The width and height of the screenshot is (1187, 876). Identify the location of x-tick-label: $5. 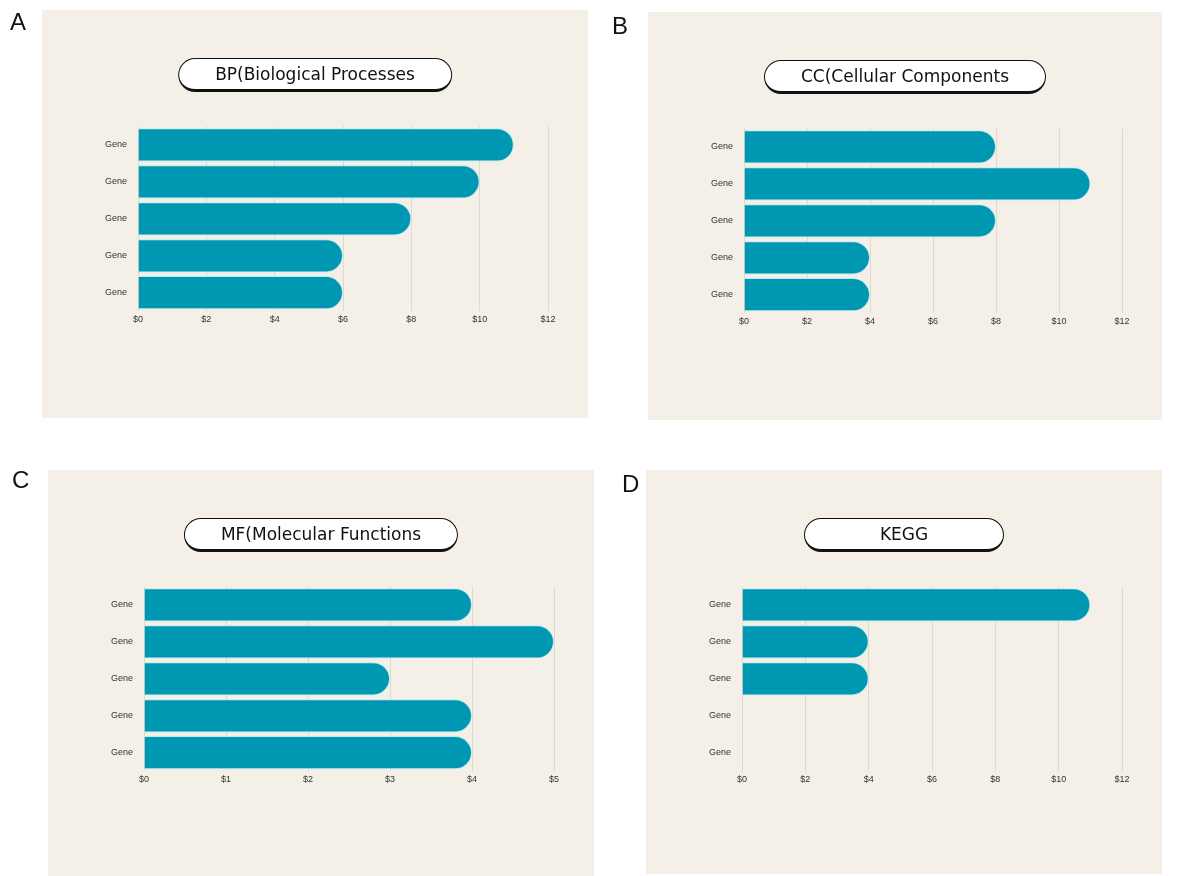
(554, 779).